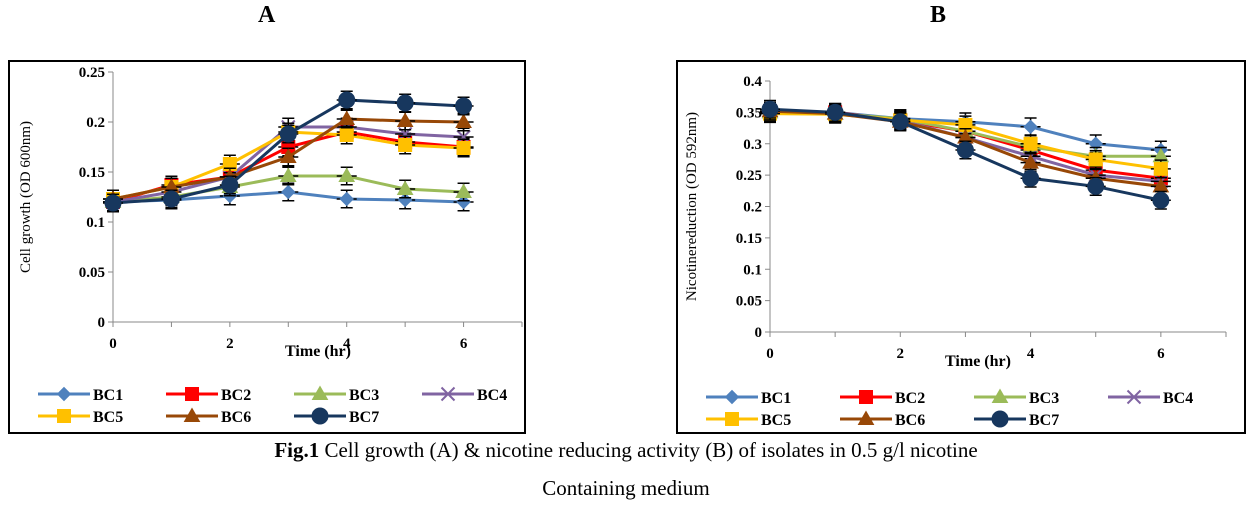 Image resolution: width=1252 pixels, height=507 pixels. Describe the element at coordinates (752, 270) in the screenshot. I see `chart-b-ytick-label: 0.1` at that location.